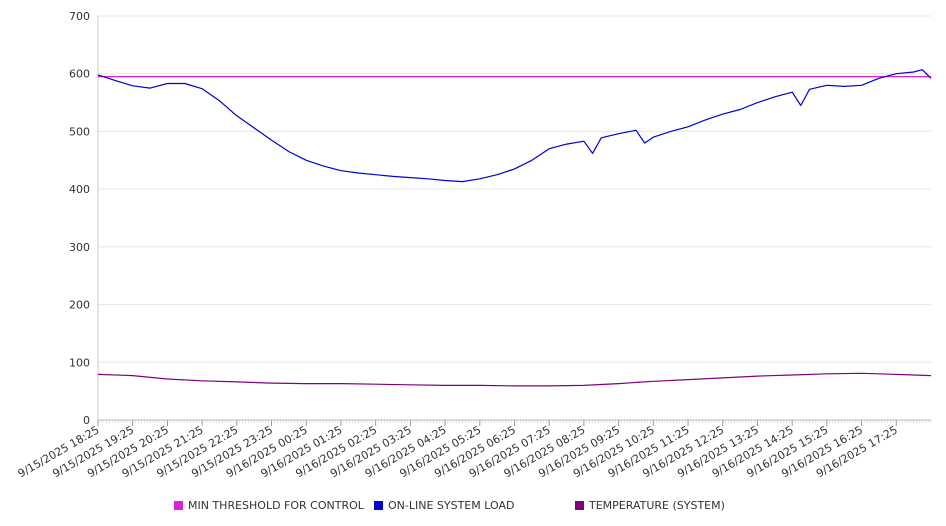 The width and height of the screenshot is (946, 526). Describe the element at coordinates (86, 420) in the screenshot. I see `y-tick-label: 0` at that location.